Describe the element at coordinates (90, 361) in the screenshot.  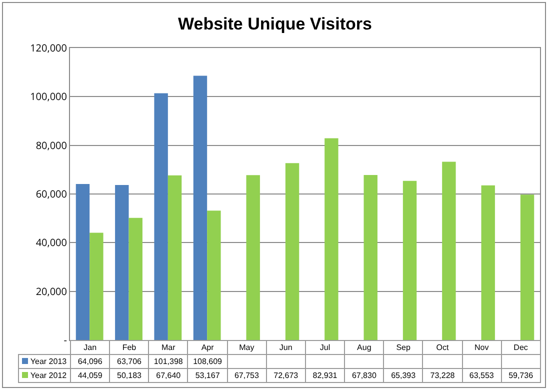
I see `data-label: 64,096` at that location.